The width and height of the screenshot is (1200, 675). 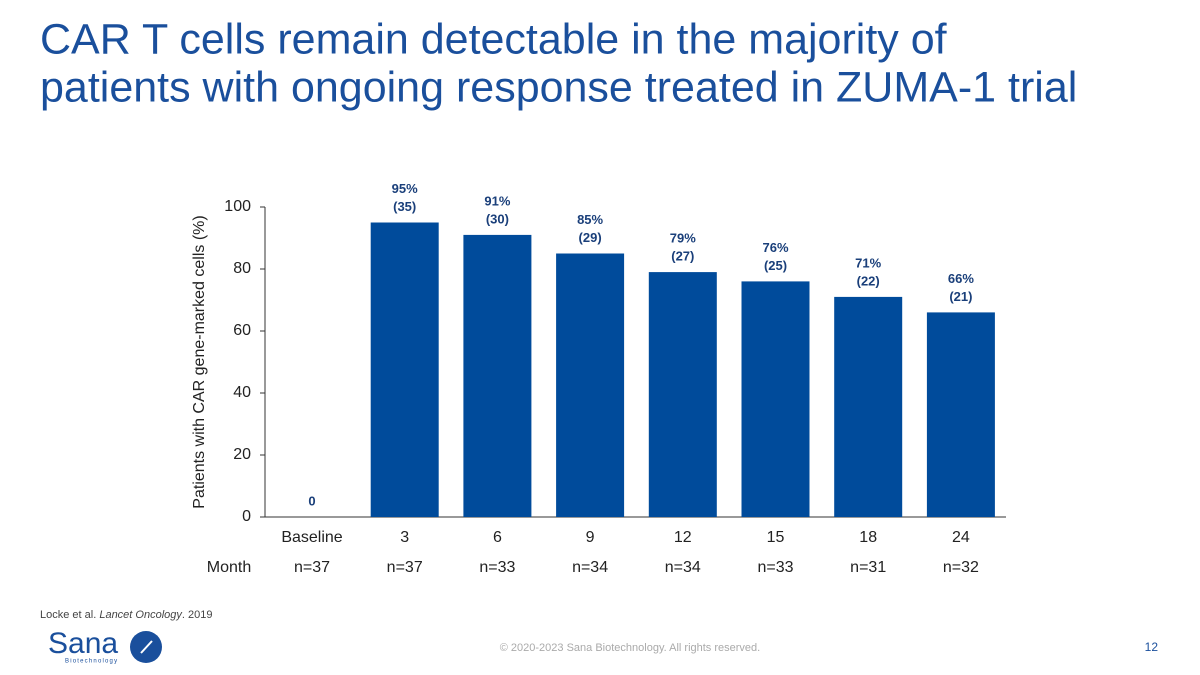 I want to click on x-tick-label: 15, so click(x=776, y=537).